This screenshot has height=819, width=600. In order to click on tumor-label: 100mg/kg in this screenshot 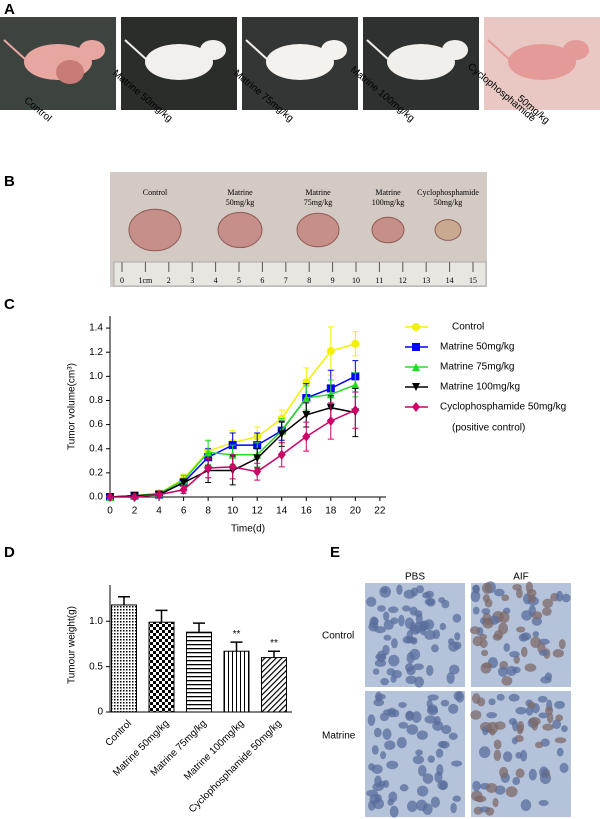, I will do `click(388, 202)`.